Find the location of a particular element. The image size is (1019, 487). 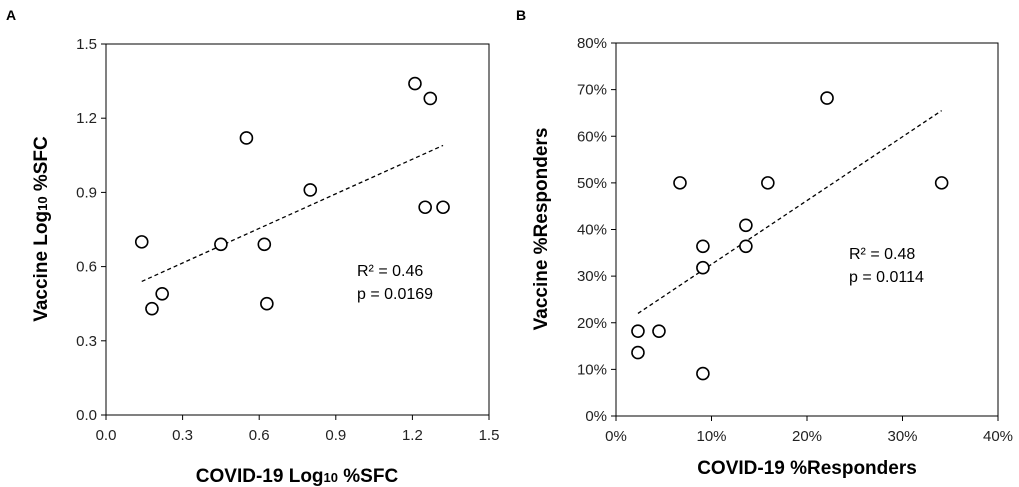

y-ticks-b: 0% 10% 20% 30% 40% 50% 60% 70% 80% is located at coordinates (596, 230).